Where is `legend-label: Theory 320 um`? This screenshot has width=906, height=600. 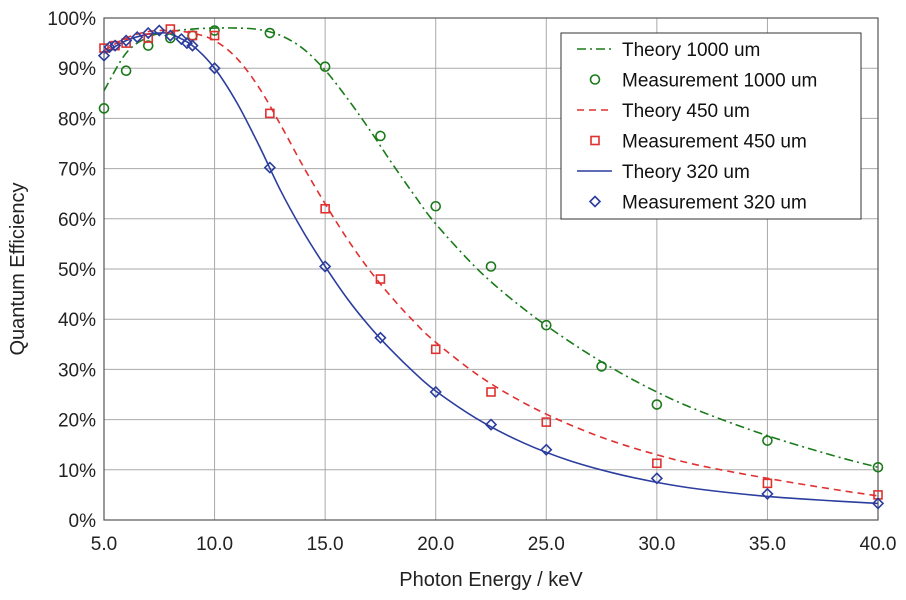 legend-label: Theory 320 um is located at coordinates (686, 172).